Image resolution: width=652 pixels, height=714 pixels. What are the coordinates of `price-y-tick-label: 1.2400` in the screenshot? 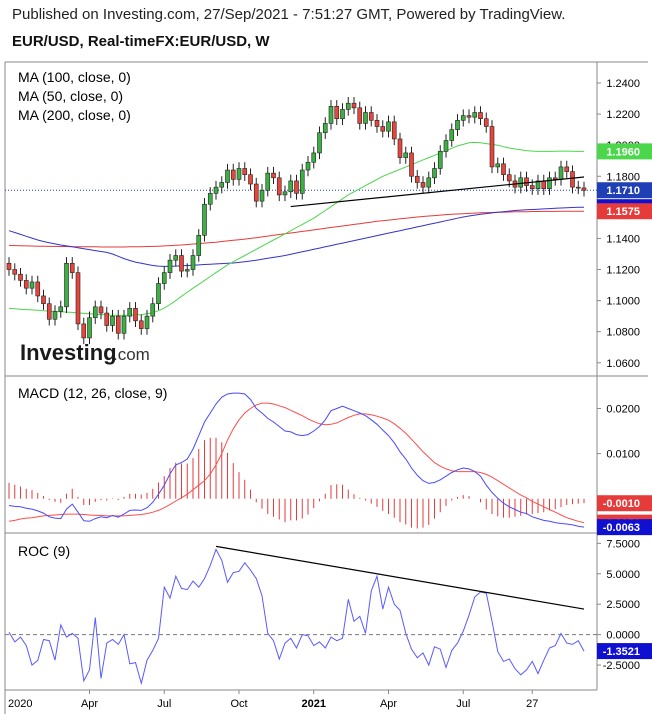 It's located at (623, 84).